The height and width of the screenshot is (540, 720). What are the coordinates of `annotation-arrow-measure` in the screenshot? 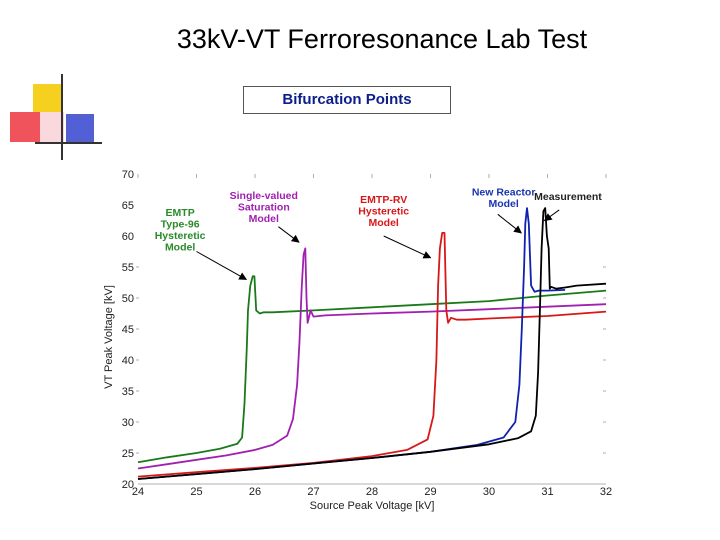 It's located at (551, 215).